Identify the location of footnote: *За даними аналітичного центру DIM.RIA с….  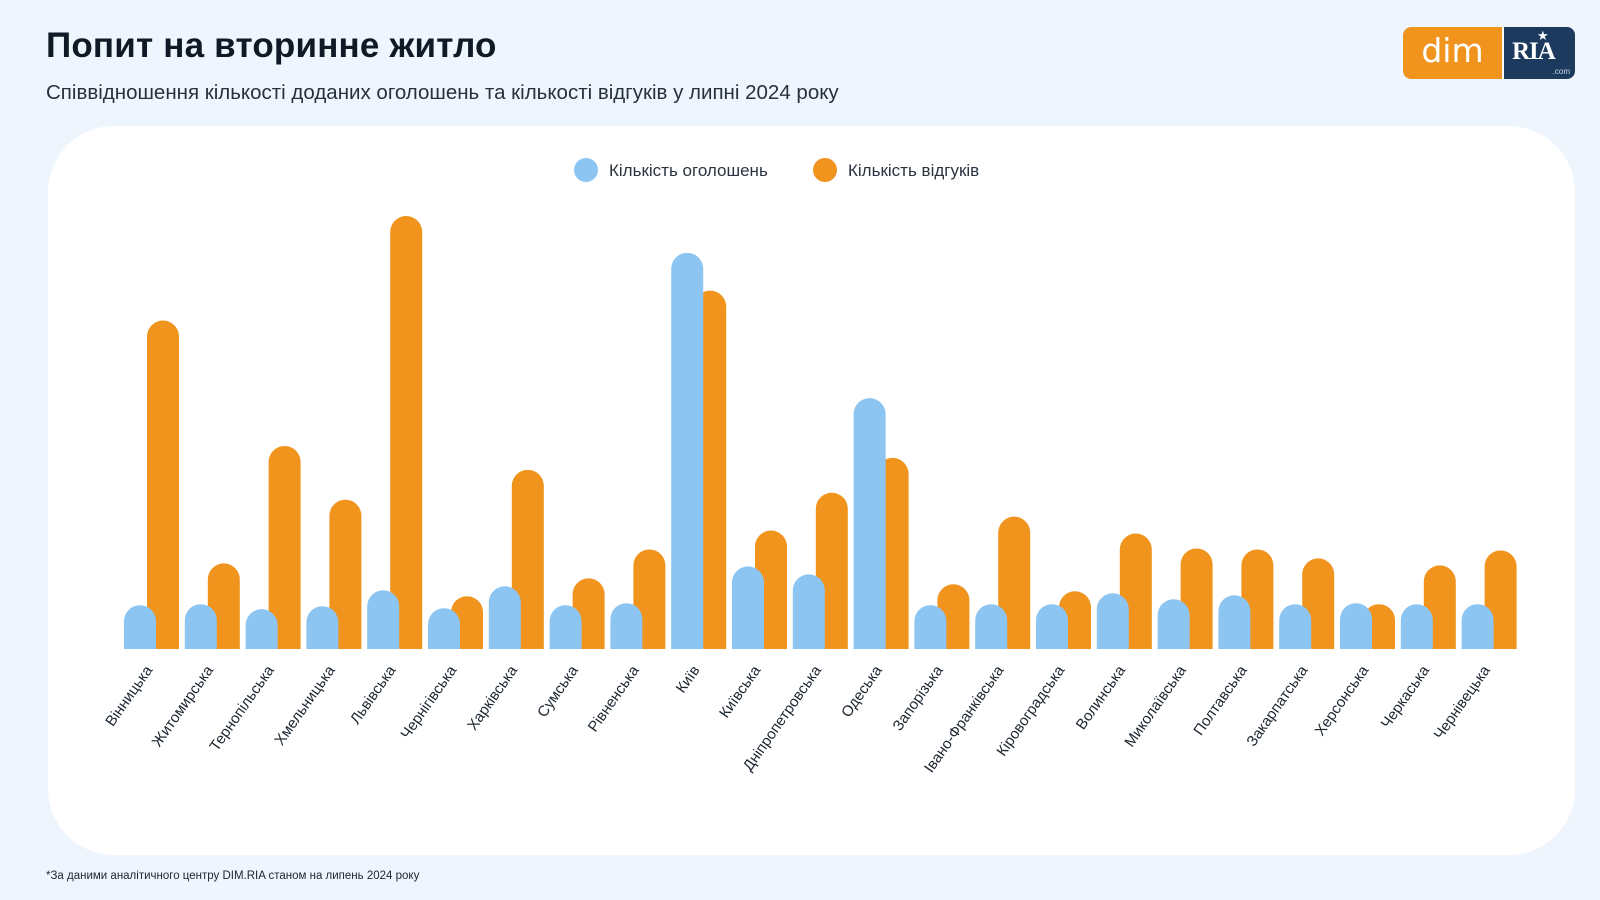
(233, 876).